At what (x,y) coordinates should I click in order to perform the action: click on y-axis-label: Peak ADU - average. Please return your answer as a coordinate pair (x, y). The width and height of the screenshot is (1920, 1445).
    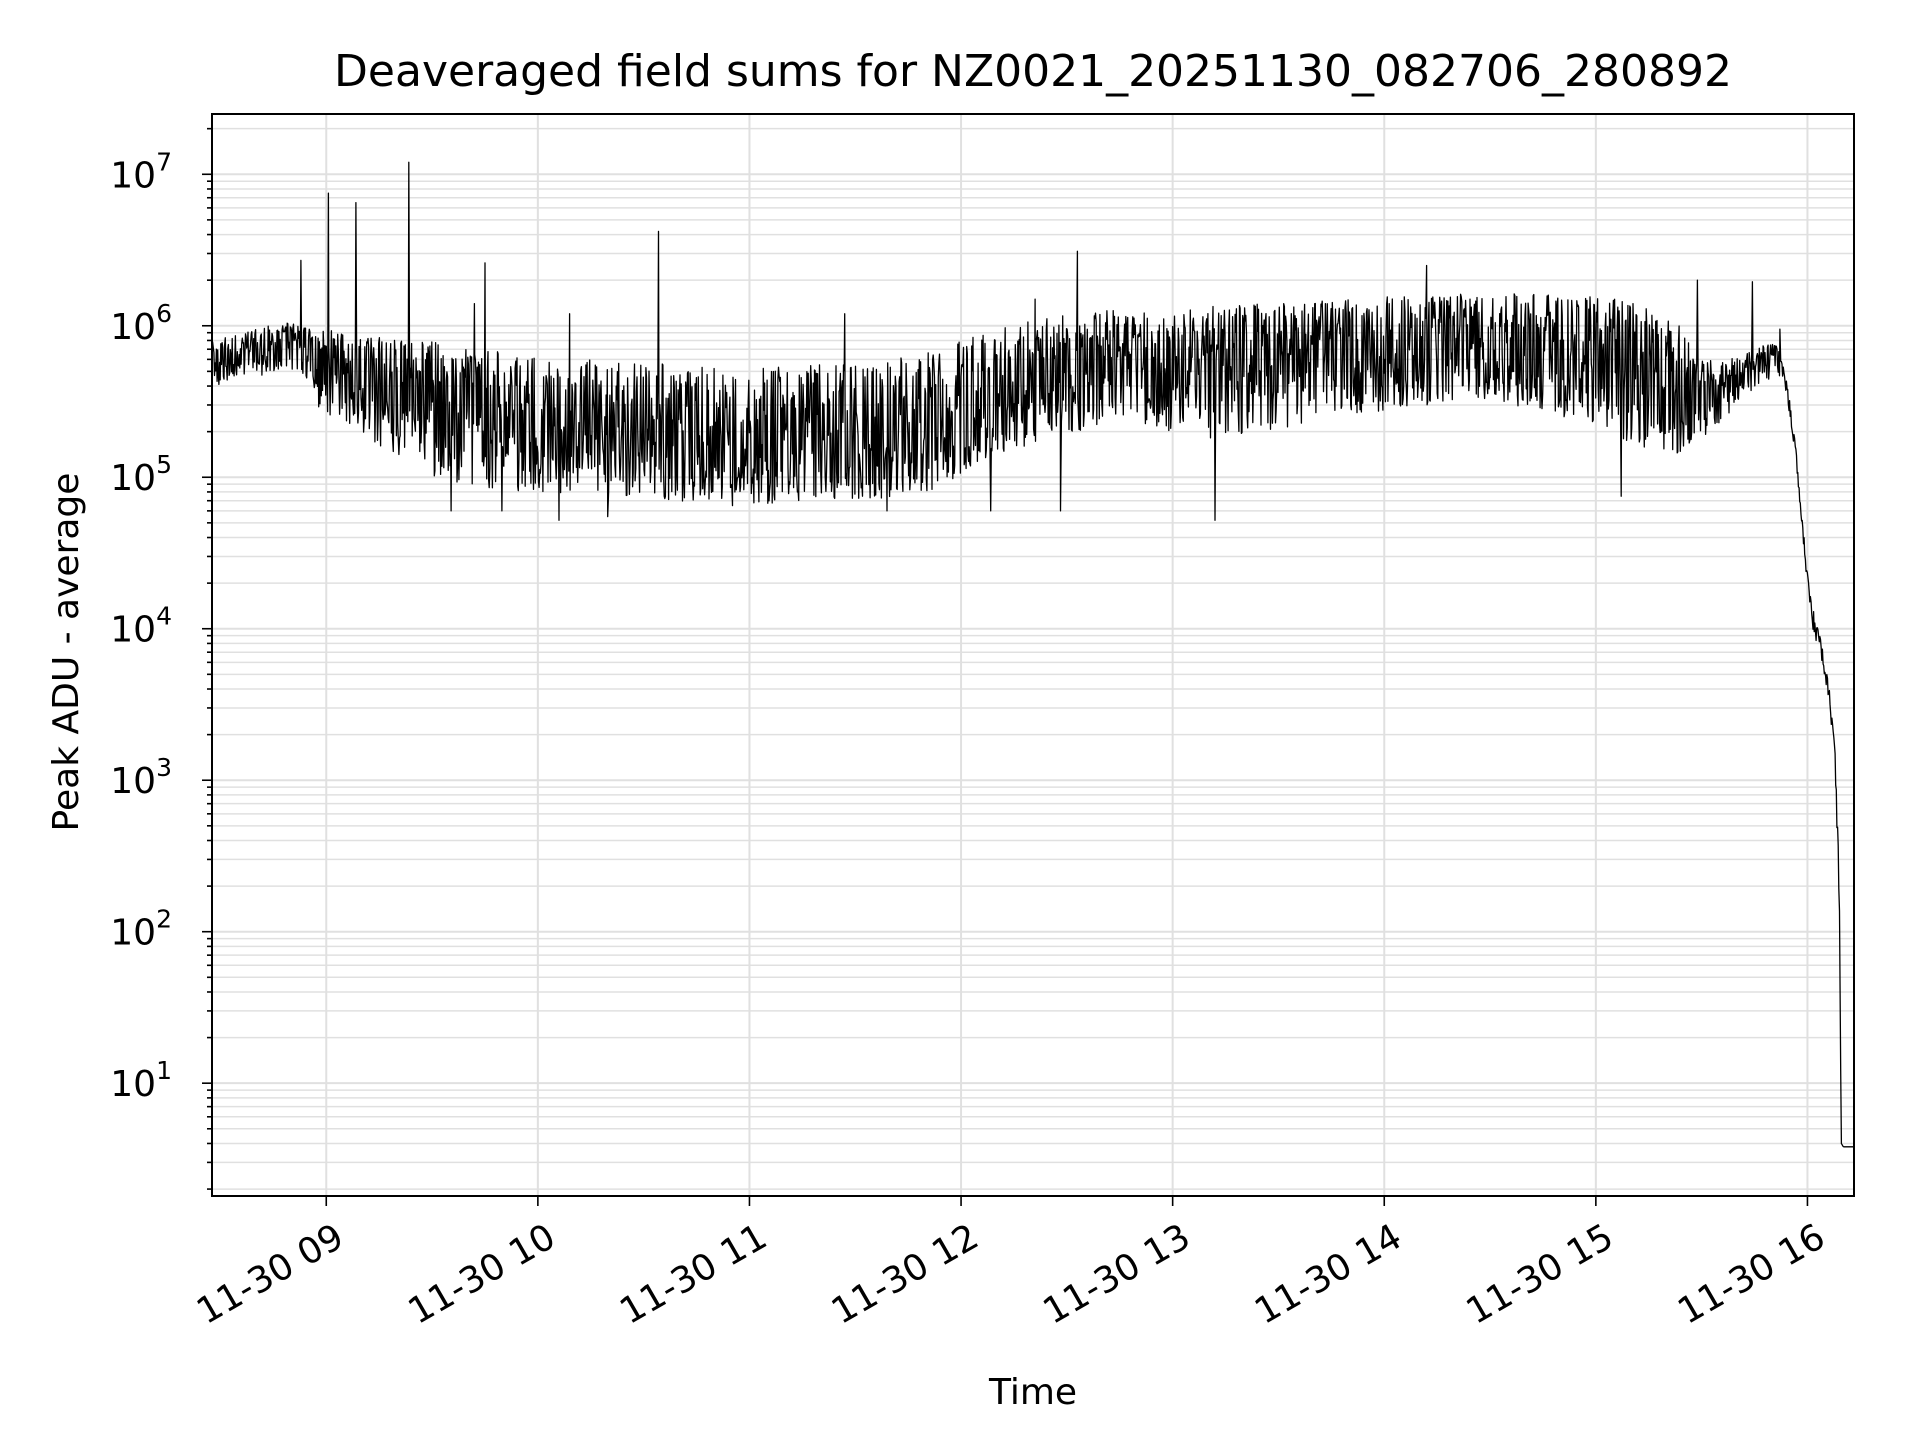
    Looking at the image, I should click on (66, 652).